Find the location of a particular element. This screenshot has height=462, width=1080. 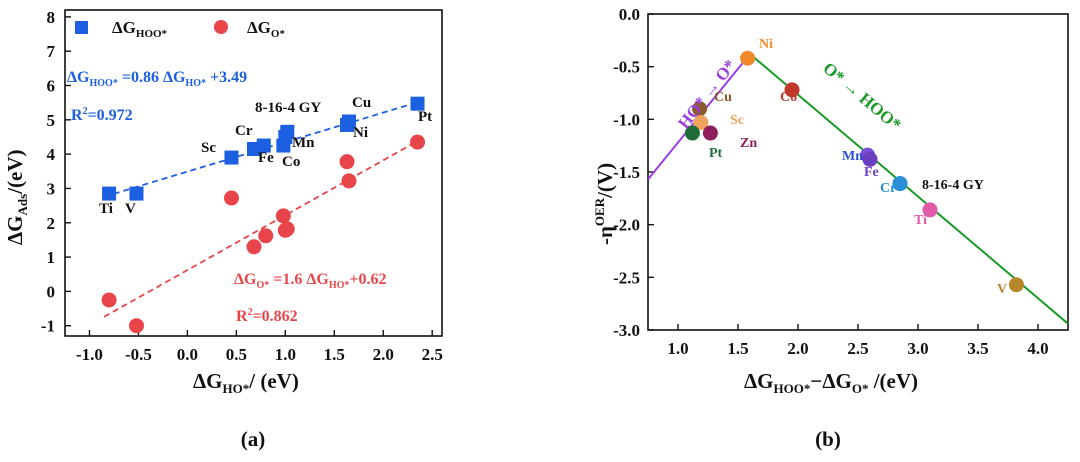

panel-a-x-axis: -1.0 -0.5 0.0 0.5 1.0 1.5 2.0 2.5 is located at coordinates (259, 347).